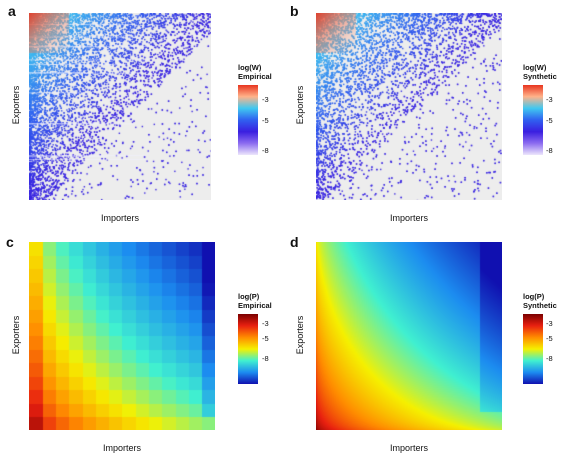 This screenshot has height=461, width=567. I want to click on legend-tick-b-0: -3, so click(549, 99).